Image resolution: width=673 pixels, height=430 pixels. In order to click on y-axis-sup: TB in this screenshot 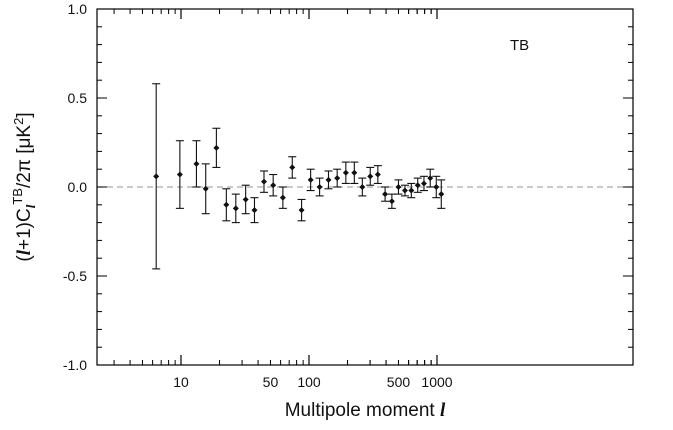, I will do `click(17, 196)`.